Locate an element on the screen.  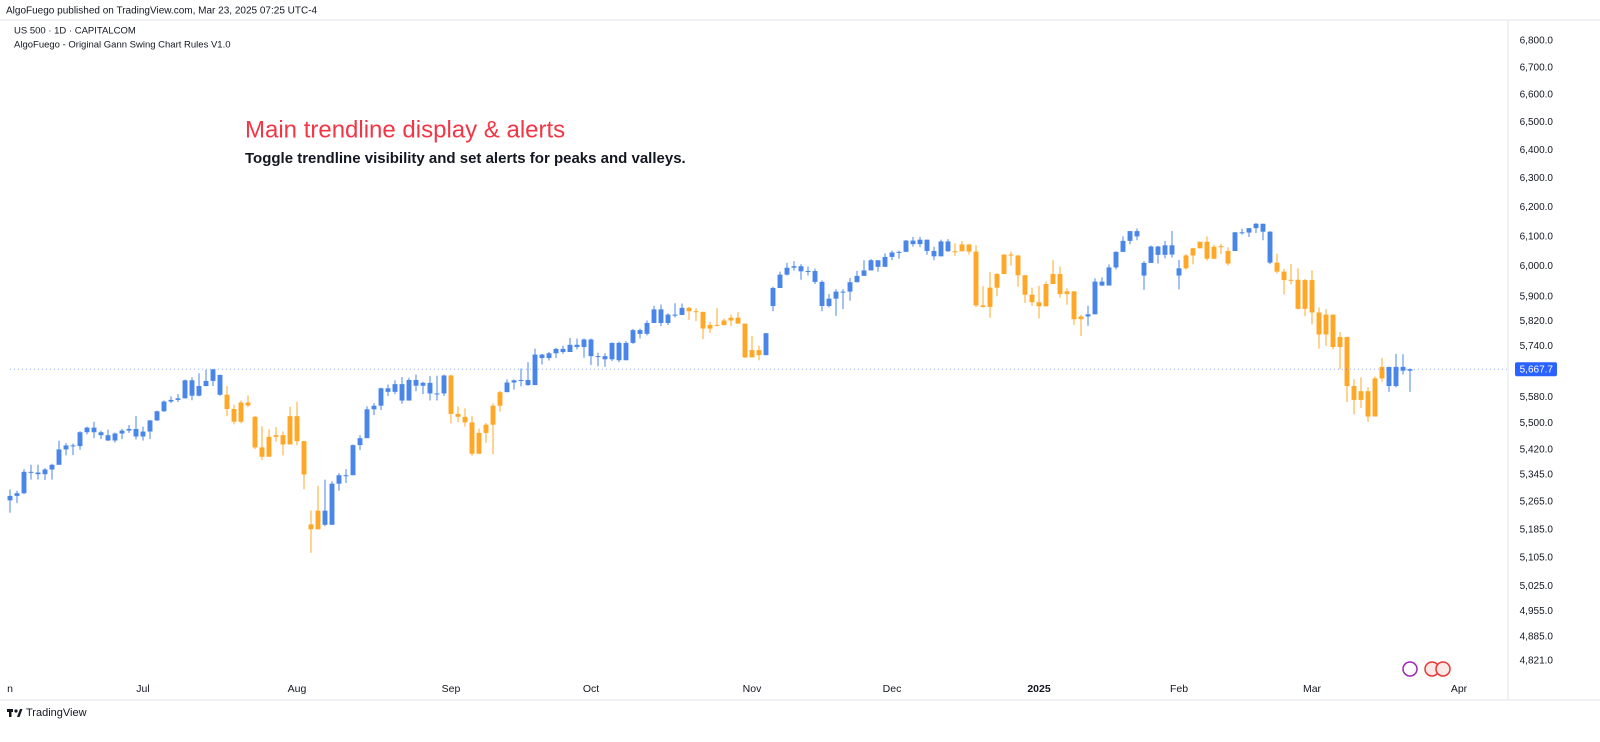
y-tick-label: 5,345.0 is located at coordinates (1537, 475).